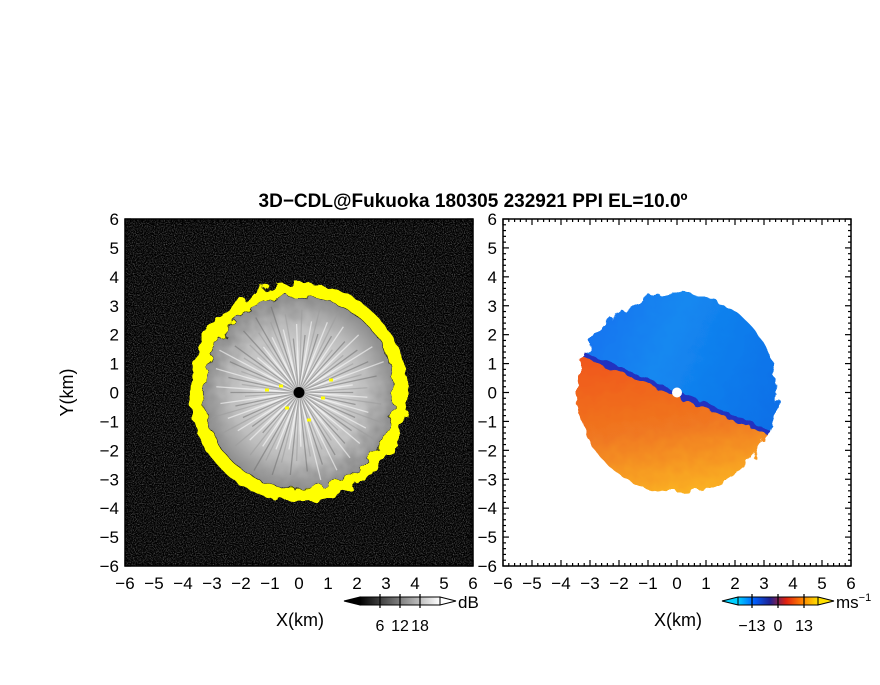 This screenshot has height=685, width=880. Describe the element at coordinates (751, 626) in the screenshot. I see `colorbar-tick-label: −13` at that location.